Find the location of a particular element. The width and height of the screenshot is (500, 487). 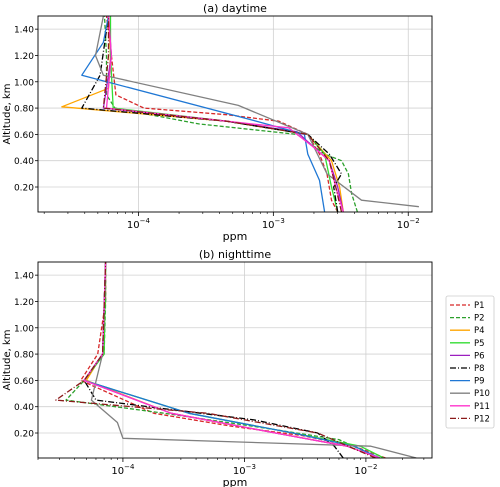

legend: P1 P2 P4 P5 P6 P8 P9 P10 P11 P12 is located at coordinates (470, 362).